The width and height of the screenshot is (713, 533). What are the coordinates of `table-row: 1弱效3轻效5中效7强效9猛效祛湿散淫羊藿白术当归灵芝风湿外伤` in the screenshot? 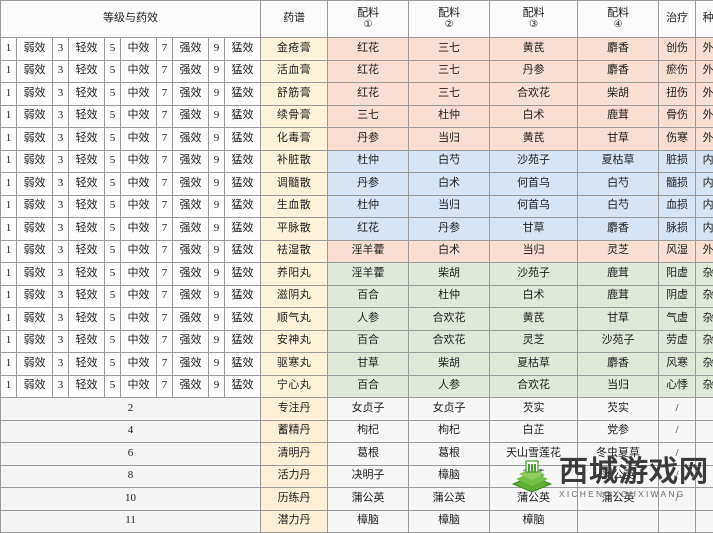 It's located at (357, 251).